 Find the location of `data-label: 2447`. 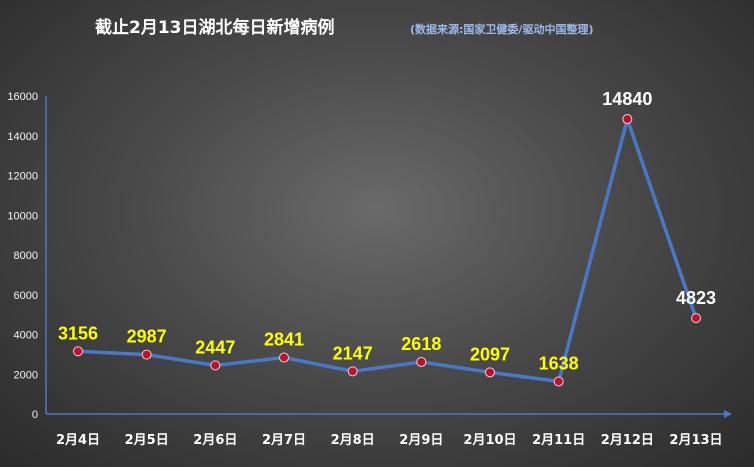

data-label: 2447 is located at coordinates (215, 347).